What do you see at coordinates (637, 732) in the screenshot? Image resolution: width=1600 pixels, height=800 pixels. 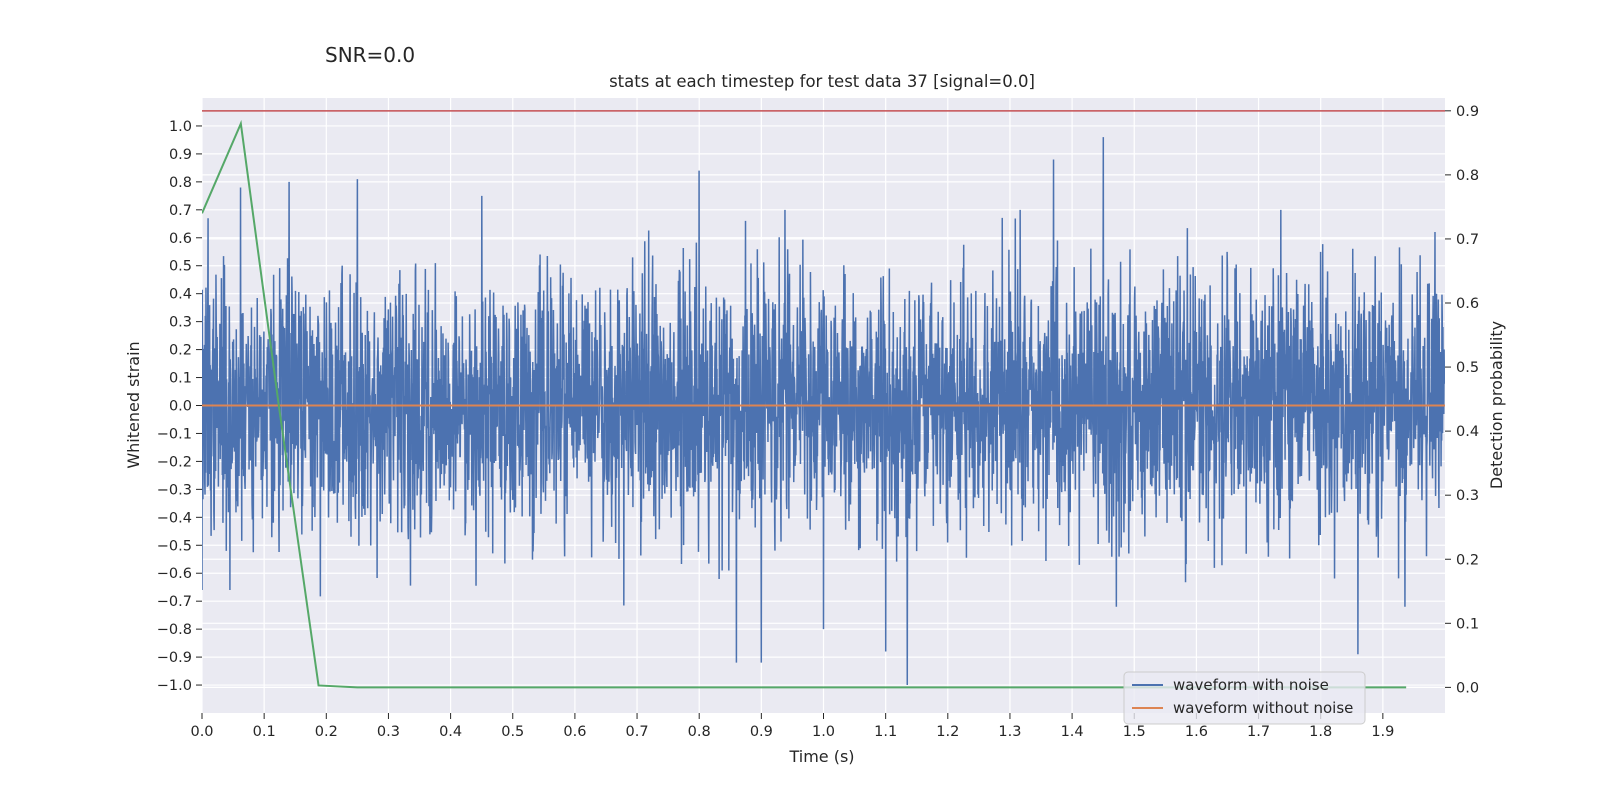 I see `x-tick-label: 0.7` at bounding box center [637, 732].